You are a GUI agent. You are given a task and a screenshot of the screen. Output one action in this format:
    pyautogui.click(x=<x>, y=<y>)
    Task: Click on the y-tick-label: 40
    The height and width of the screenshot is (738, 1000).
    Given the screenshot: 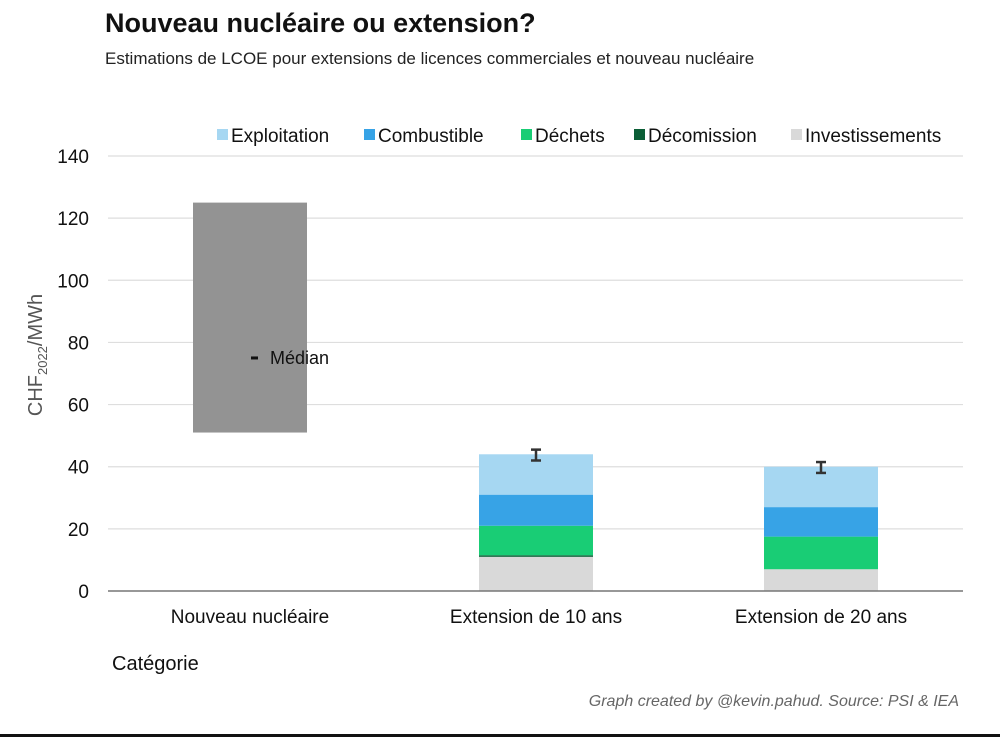 What is the action you would take?
    pyautogui.click(x=78, y=468)
    